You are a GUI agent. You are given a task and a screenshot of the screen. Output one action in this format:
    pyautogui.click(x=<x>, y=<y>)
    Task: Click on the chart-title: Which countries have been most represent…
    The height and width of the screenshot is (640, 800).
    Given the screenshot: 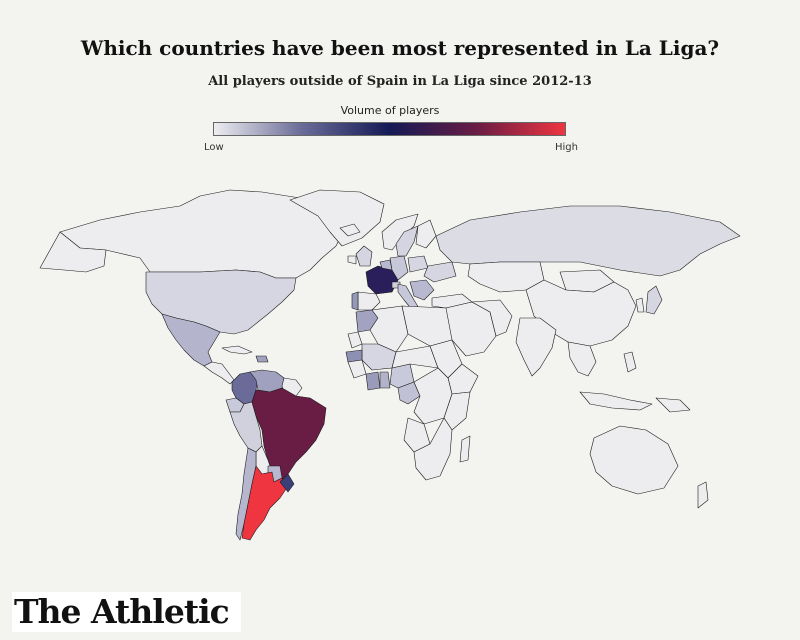 What is the action you would take?
    pyautogui.click(x=400, y=48)
    